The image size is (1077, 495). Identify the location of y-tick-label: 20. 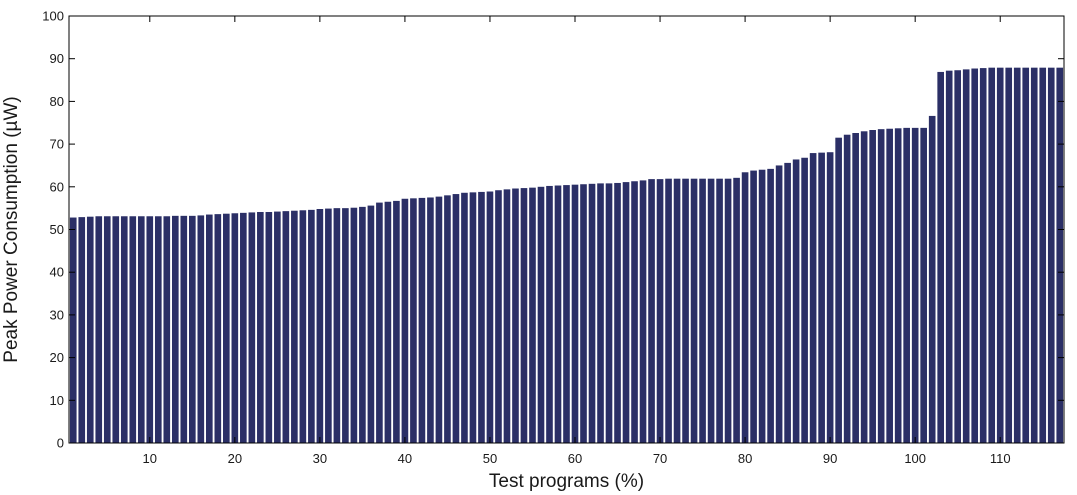
(57, 357).